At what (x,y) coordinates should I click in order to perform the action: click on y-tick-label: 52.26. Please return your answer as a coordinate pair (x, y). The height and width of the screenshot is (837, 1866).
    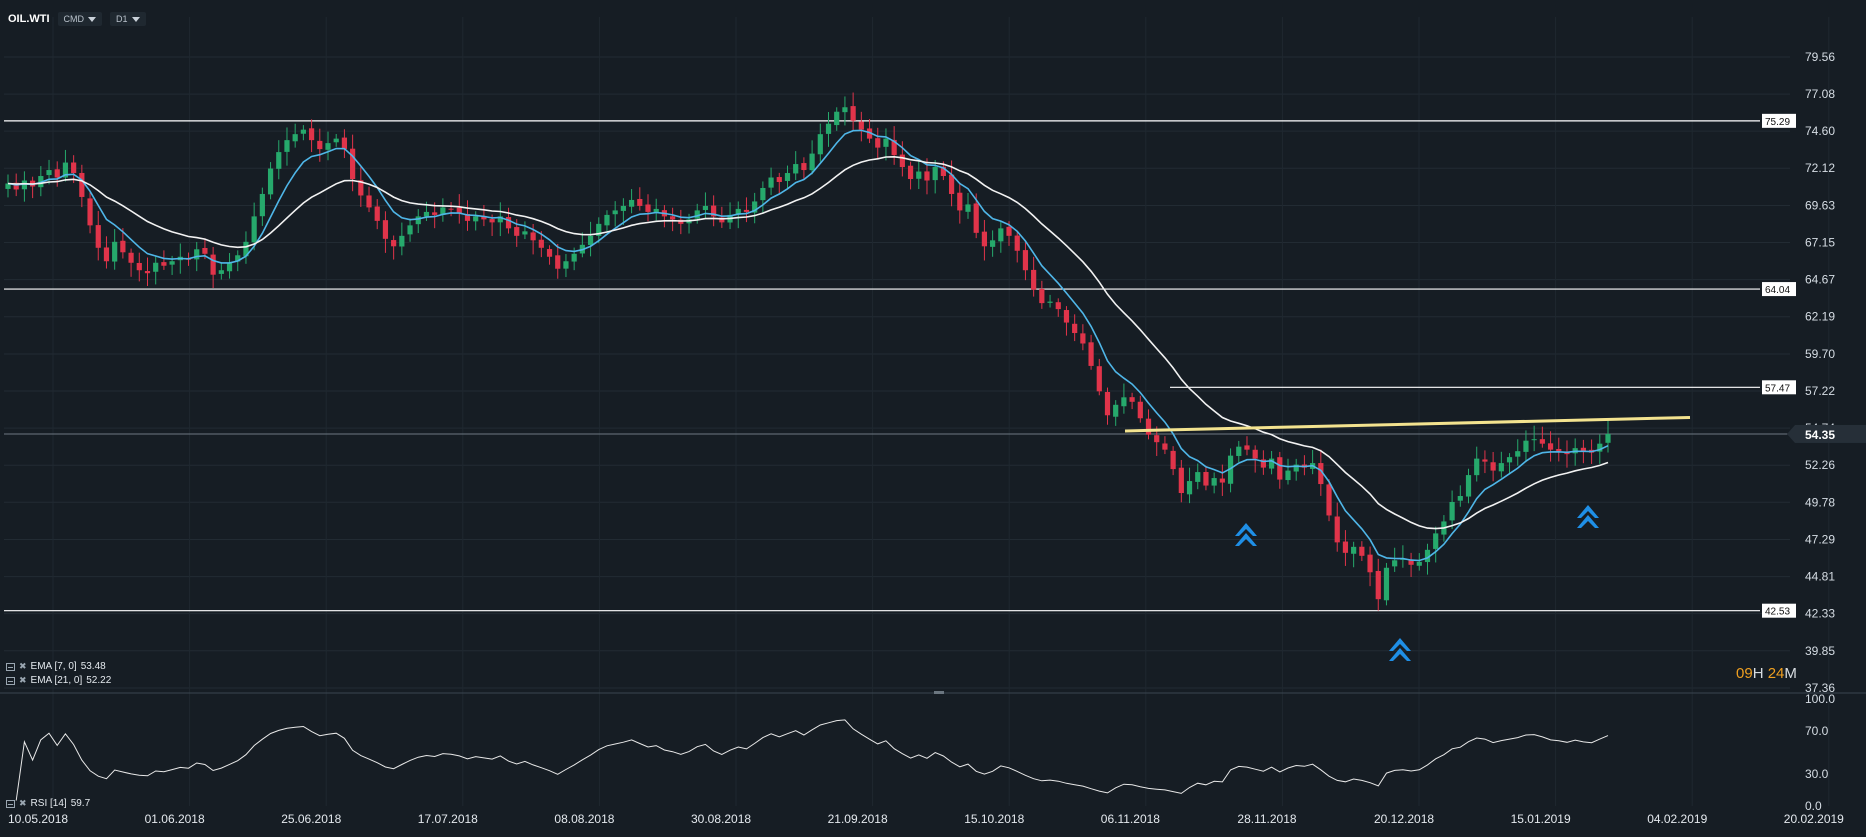
    Looking at the image, I should click on (1820, 465).